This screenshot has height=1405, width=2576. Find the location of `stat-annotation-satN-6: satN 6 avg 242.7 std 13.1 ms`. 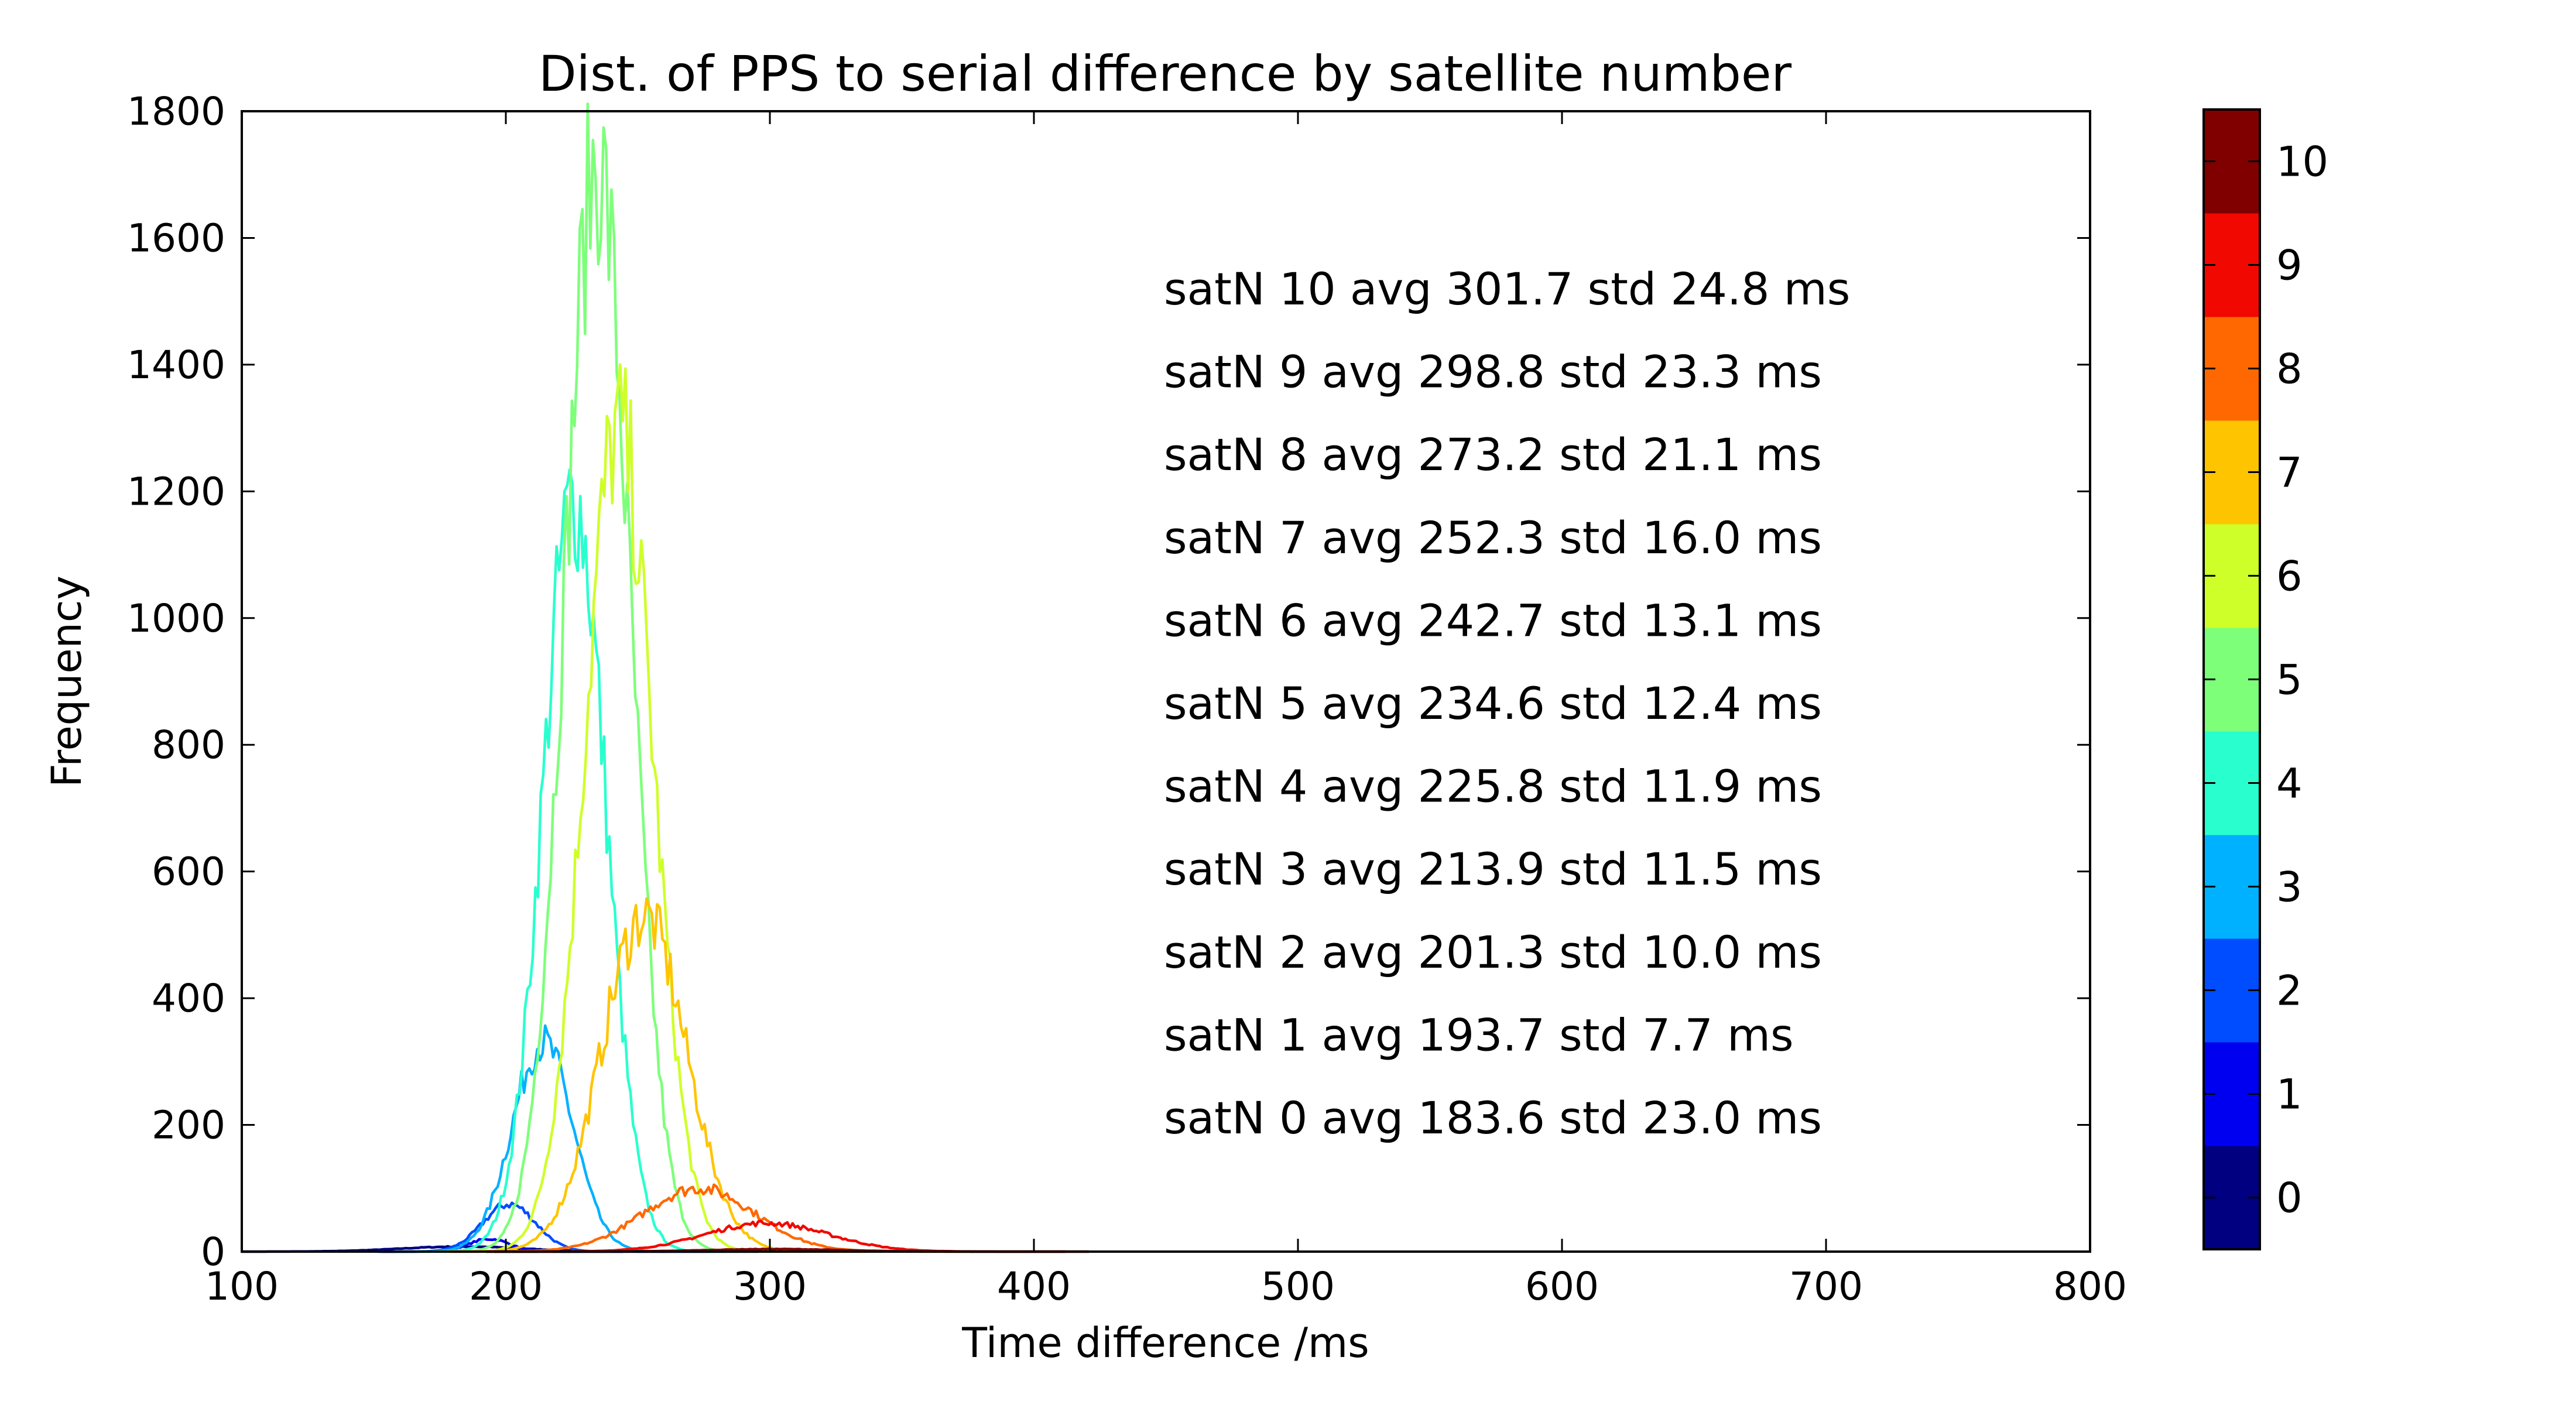

stat-annotation-satN-6: satN 6 avg 242.7 std 13.1 ms is located at coordinates (1493, 620).